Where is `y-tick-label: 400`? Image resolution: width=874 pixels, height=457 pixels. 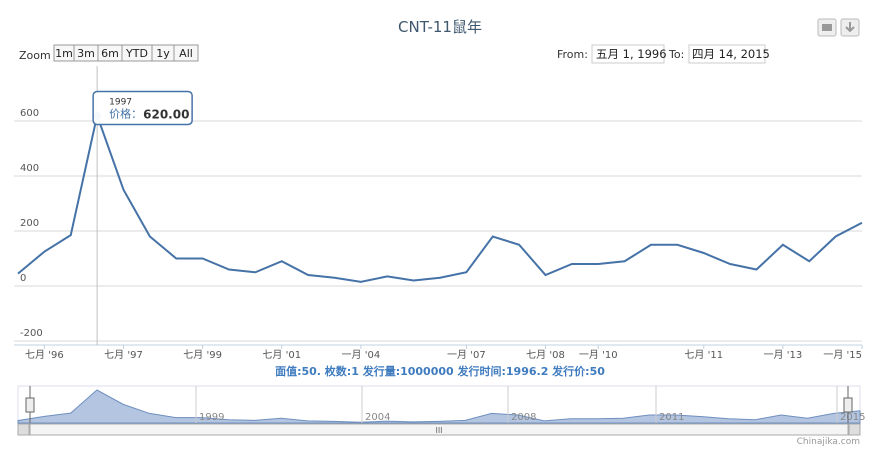 y-tick-label: 400 is located at coordinates (29, 168).